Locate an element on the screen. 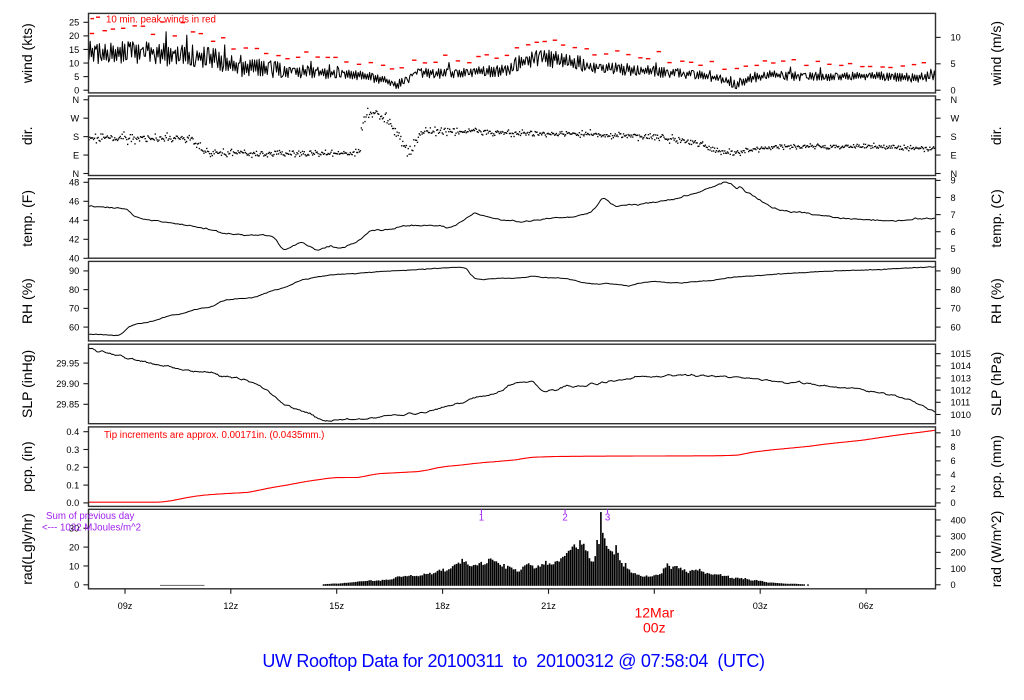 The height and width of the screenshot is (700, 1024). svg-text: rad (W/m^2) is located at coordinates (996, 549).